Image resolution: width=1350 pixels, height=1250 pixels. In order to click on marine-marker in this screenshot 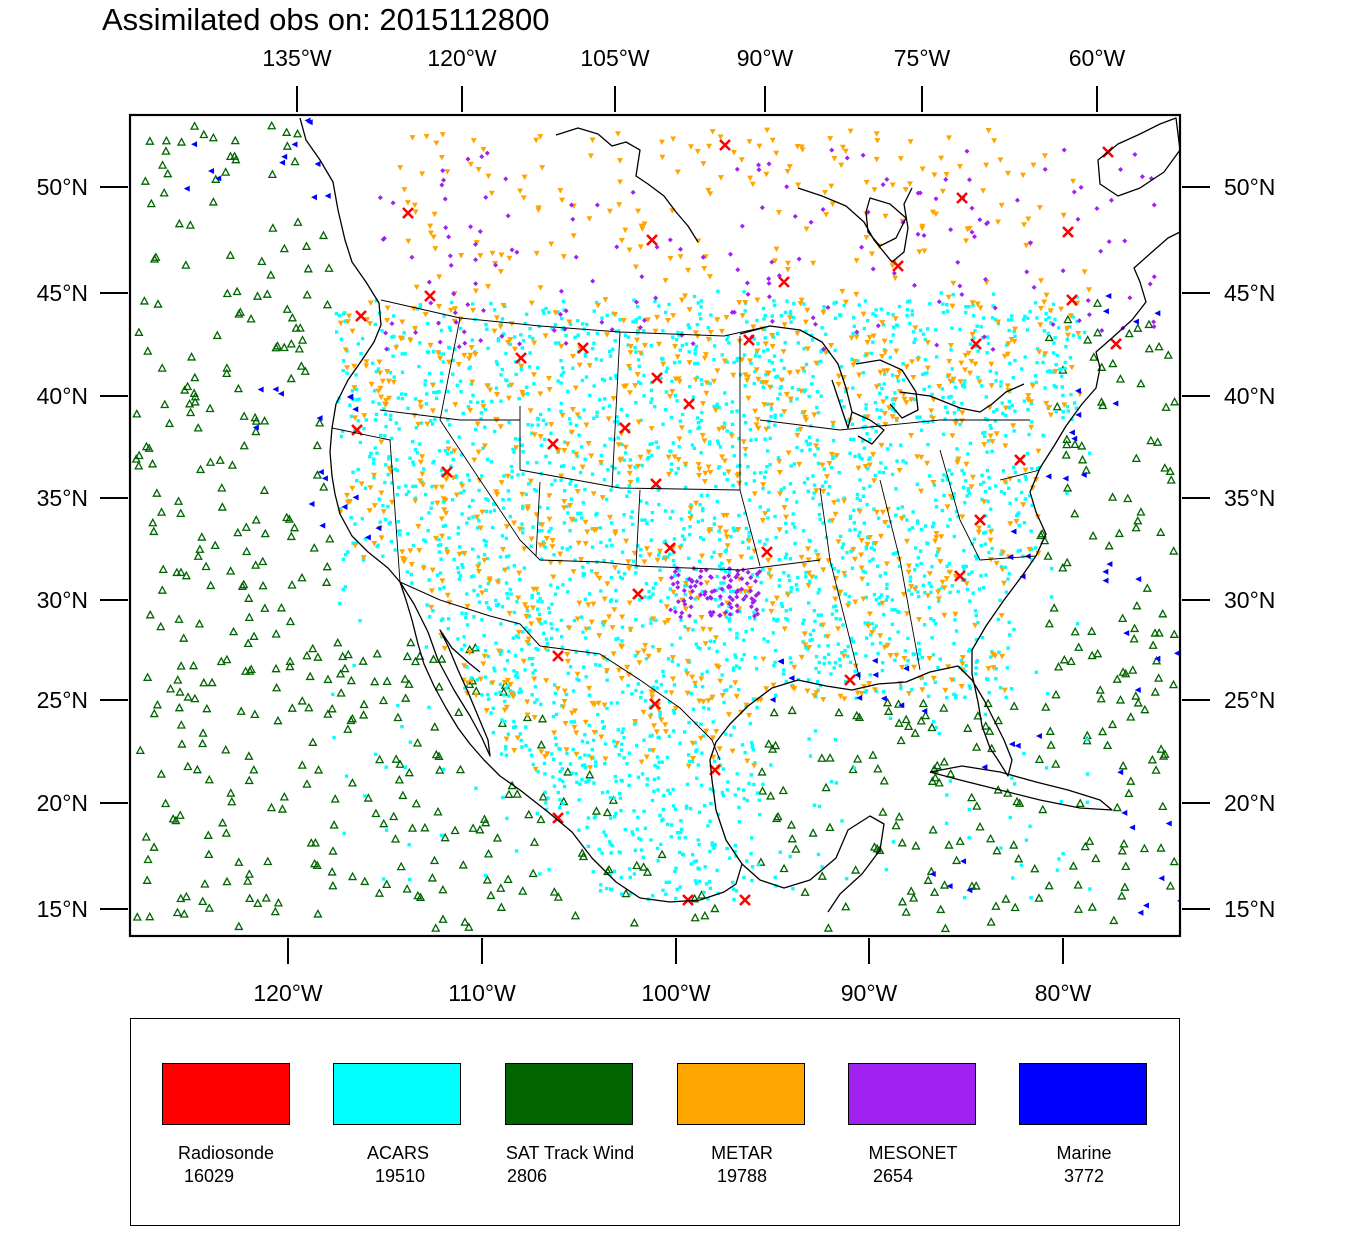, I will do `click(906, 668)`.